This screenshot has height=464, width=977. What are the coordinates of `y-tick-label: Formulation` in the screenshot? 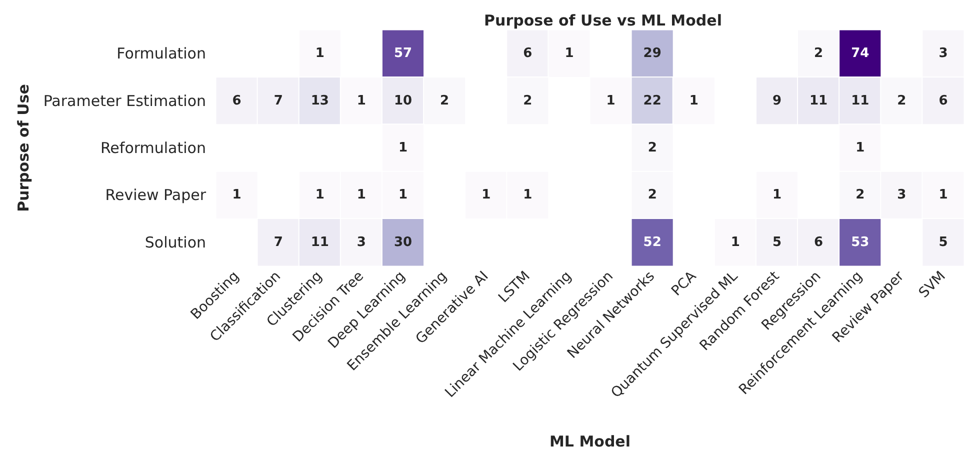 It's located at (161, 53).